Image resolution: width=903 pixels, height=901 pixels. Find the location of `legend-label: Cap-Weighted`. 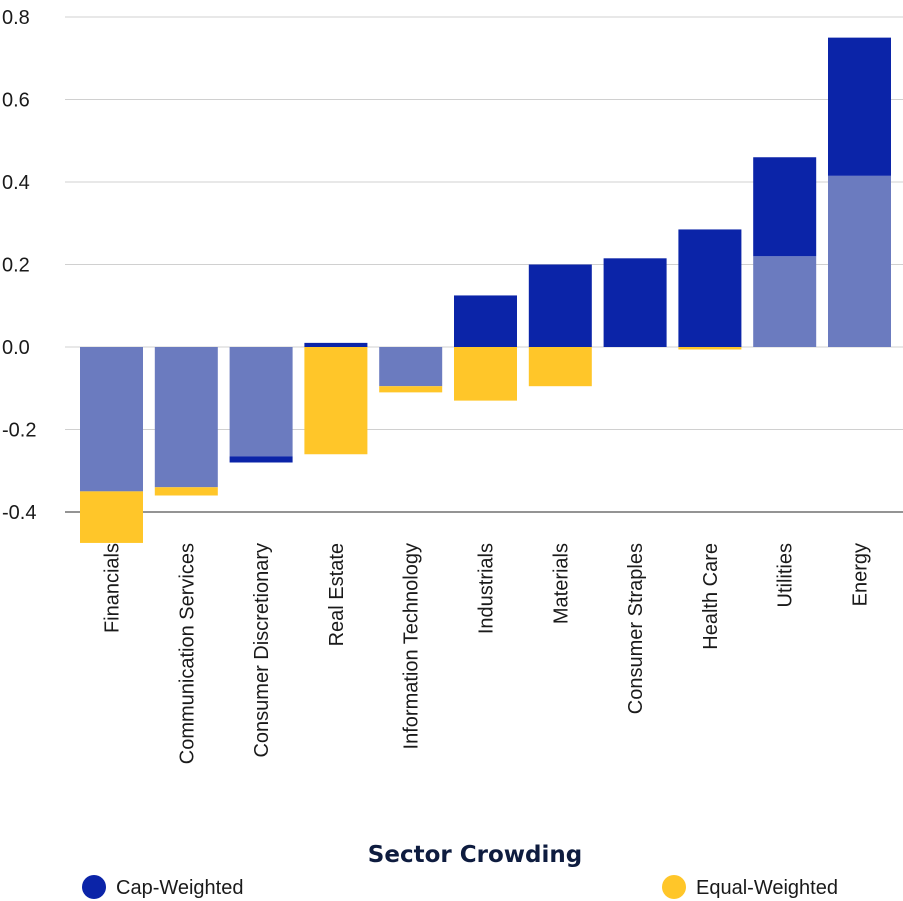

legend-label: Cap-Weighted is located at coordinates (179, 888).